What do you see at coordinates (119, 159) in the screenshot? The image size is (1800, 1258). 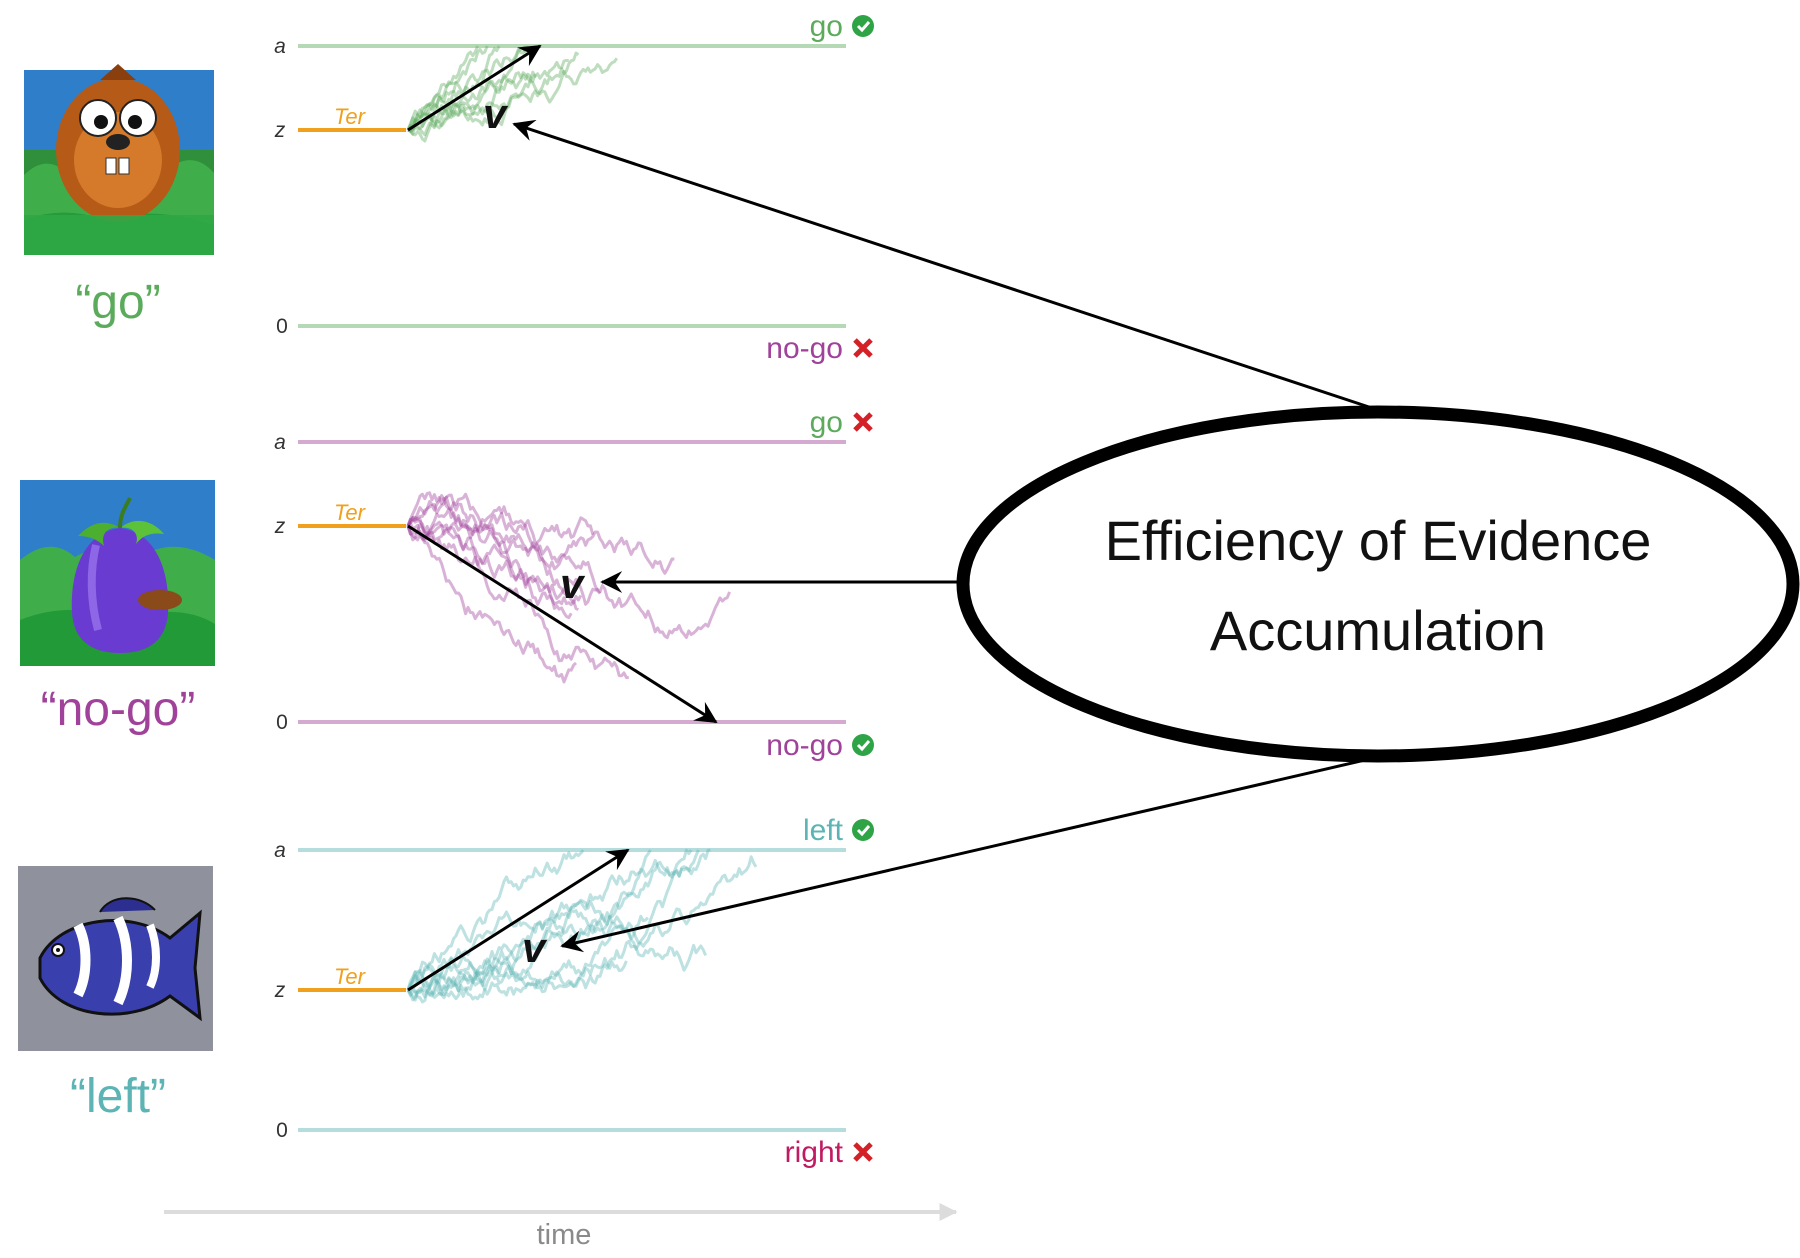 I see `stimulus-mole-image` at bounding box center [119, 159].